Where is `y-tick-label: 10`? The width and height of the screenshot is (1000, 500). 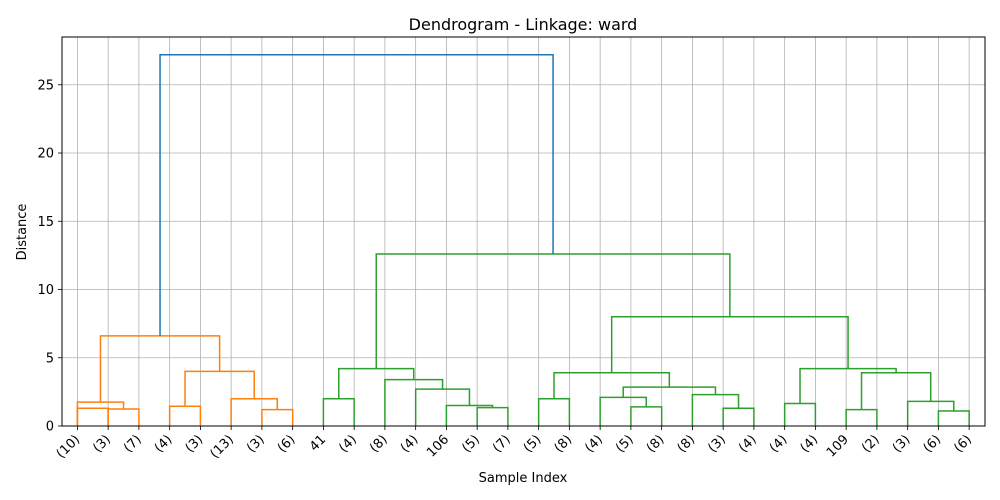
y-tick-label: 10 is located at coordinates (45, 290).